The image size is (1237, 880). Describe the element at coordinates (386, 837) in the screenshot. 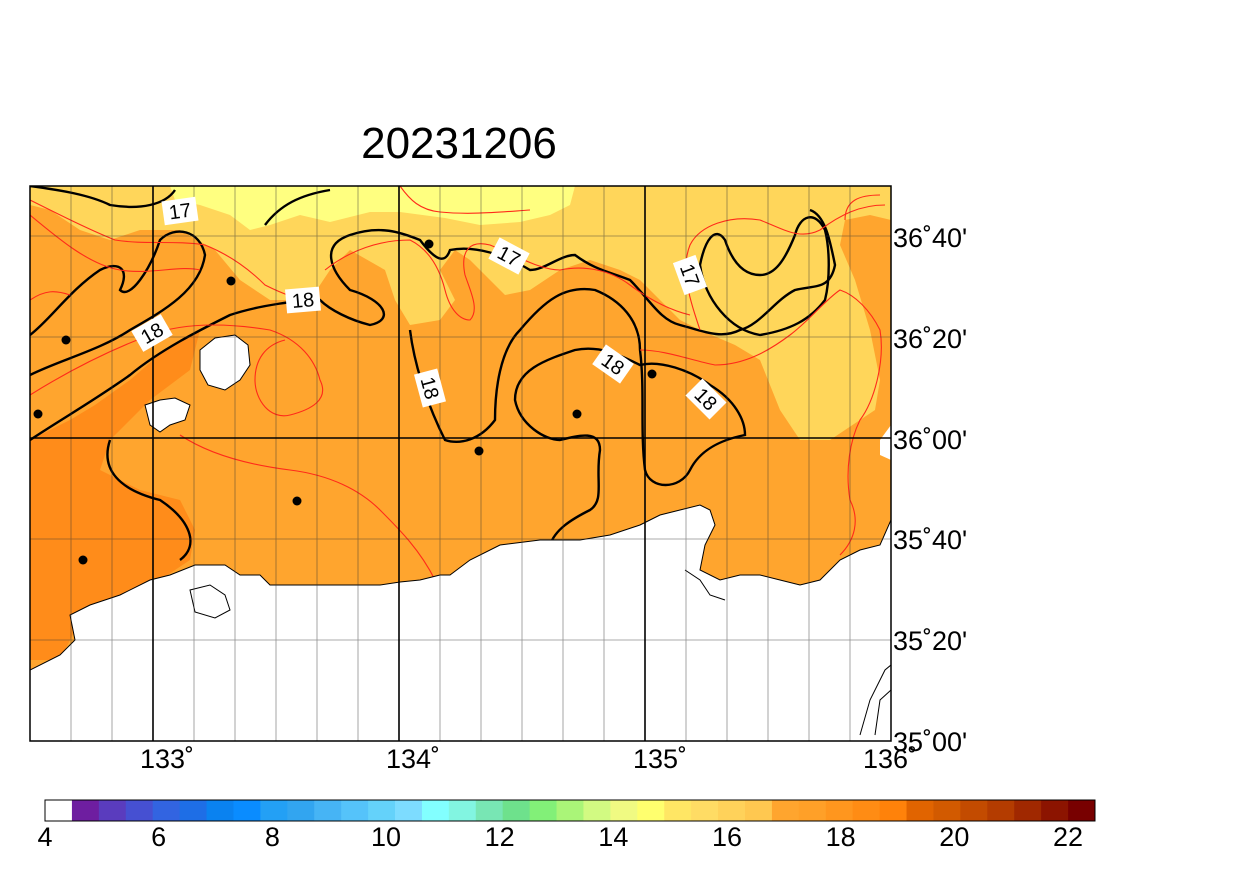

I see `colorbar-tick-label: 10` at that location.